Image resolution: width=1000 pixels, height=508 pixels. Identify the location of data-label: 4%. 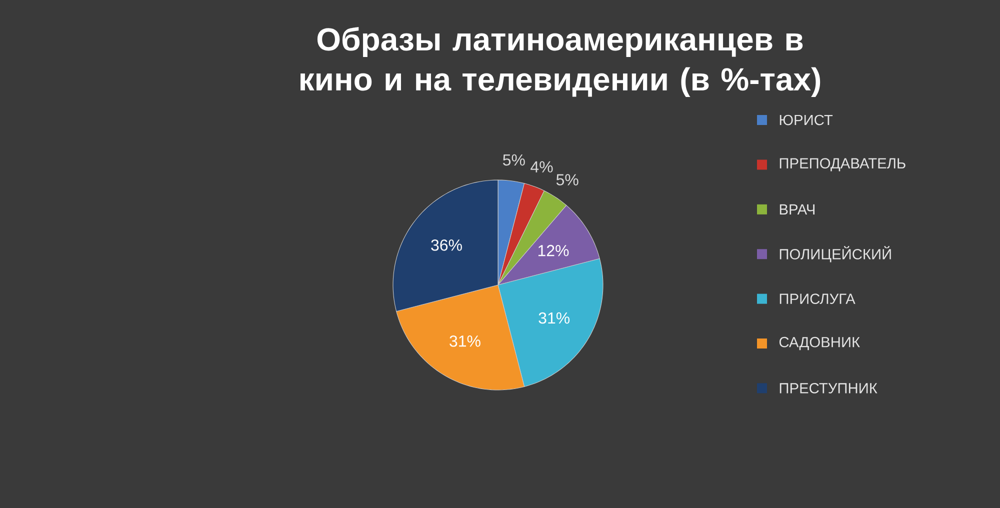
(541, 166).